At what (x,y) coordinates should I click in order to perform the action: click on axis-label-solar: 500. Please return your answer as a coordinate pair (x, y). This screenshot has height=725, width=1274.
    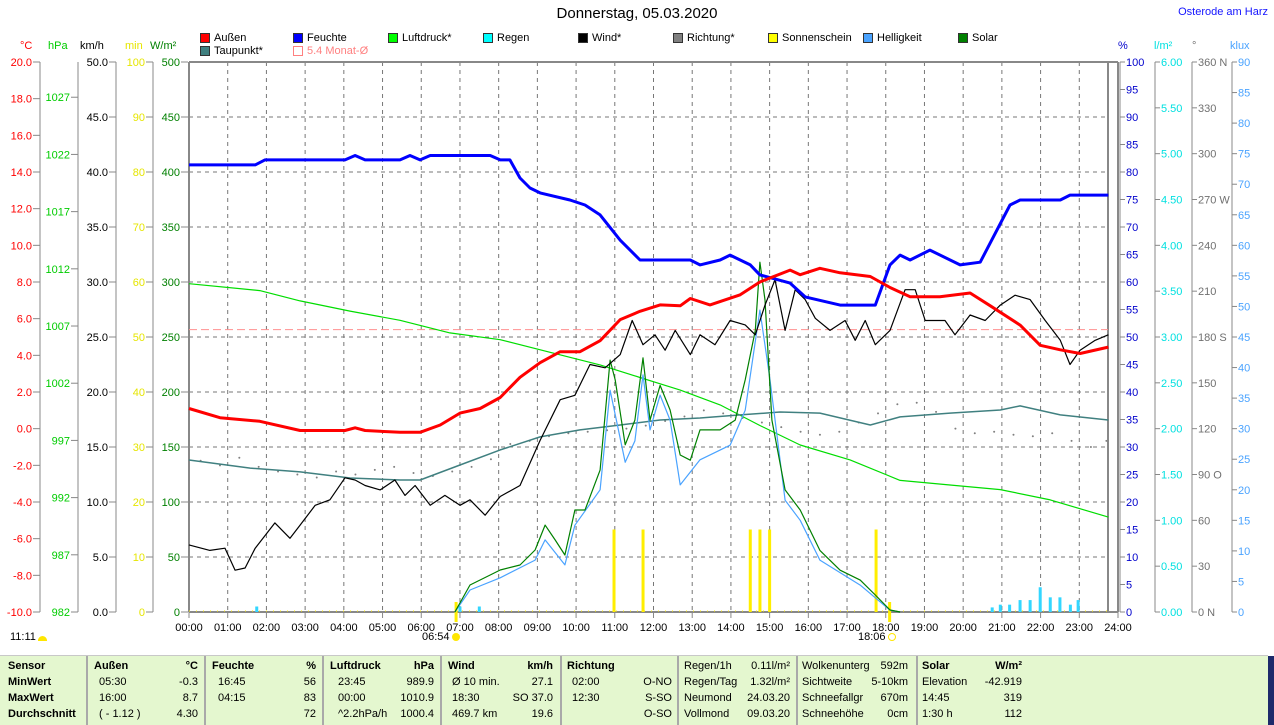
    Looking at the image, I should click on (171, 63).